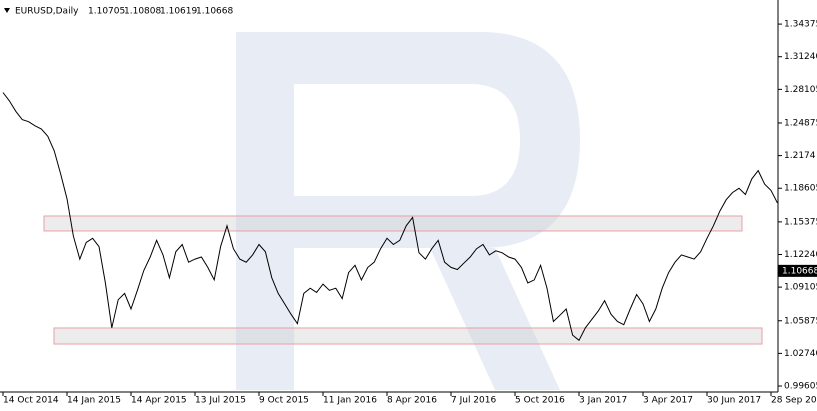 This screenshot has height=411, width=817. What do you see at coordinates (350, 401) in the screenshot?
I see `x-tick-label: 11 Jan 2016` at bounding box center [350, 401].